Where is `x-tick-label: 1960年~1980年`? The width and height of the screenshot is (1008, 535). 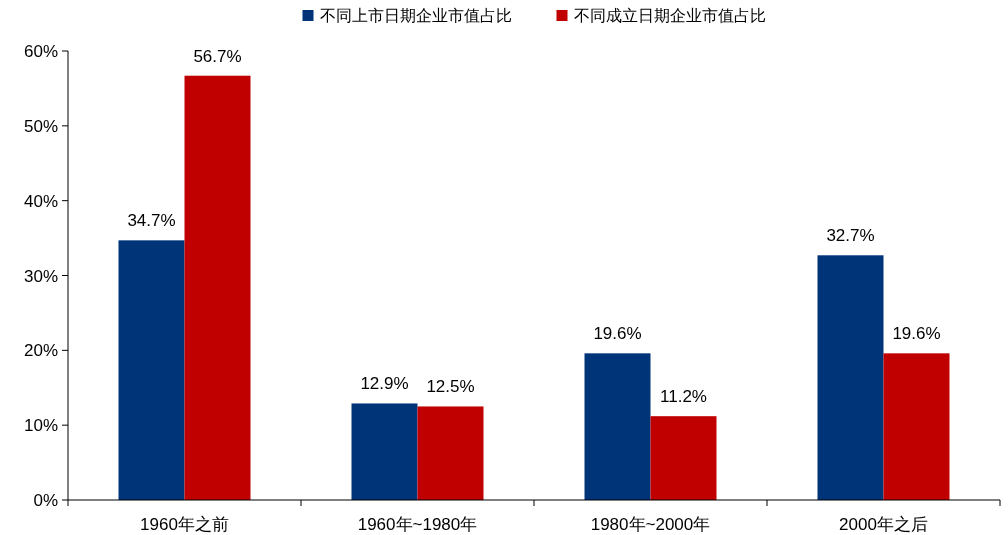 x-tick-label: 1960年~1980年 is located at coordinates (417, 524).